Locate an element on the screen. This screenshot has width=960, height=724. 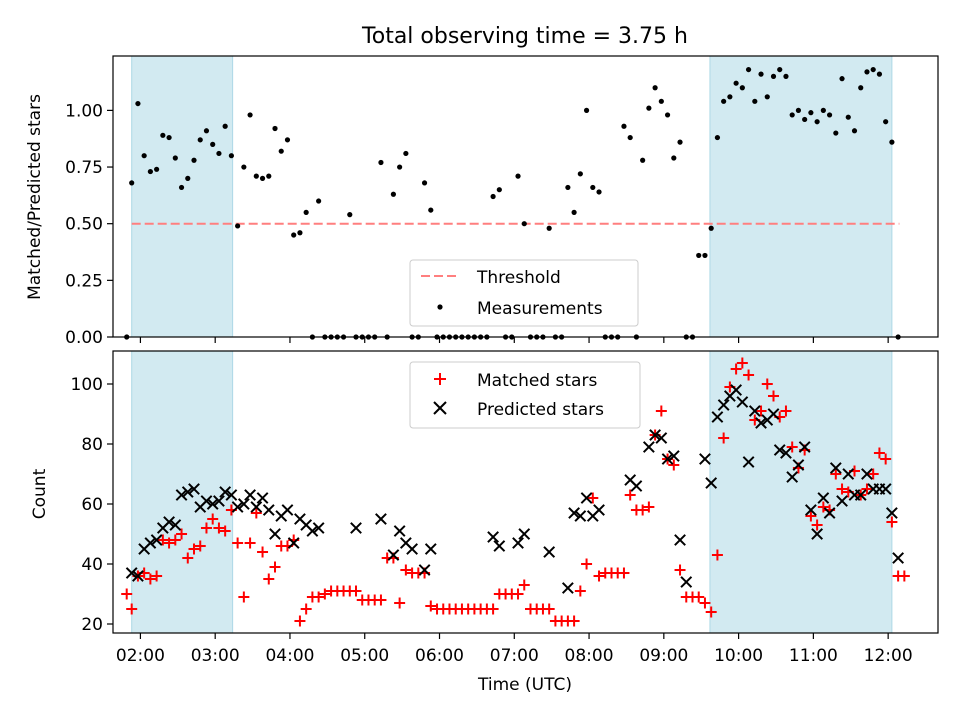
count-panel-y-label: Count is located at coordinates (40, 493).